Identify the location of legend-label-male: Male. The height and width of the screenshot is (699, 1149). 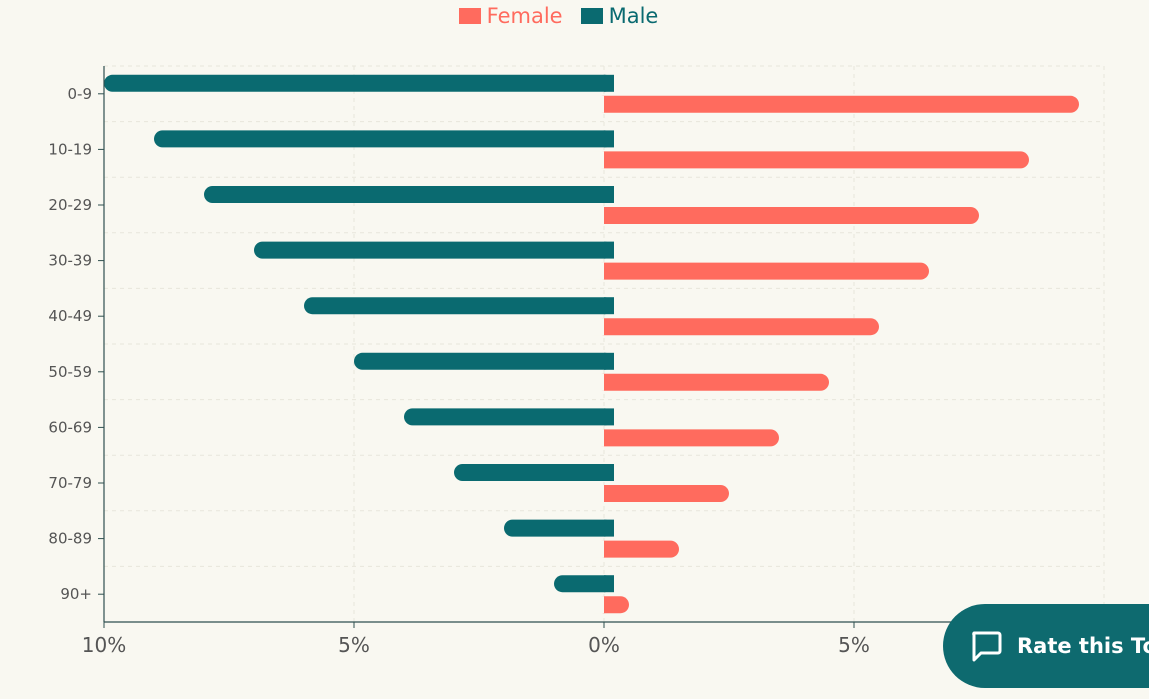
(633, 16).